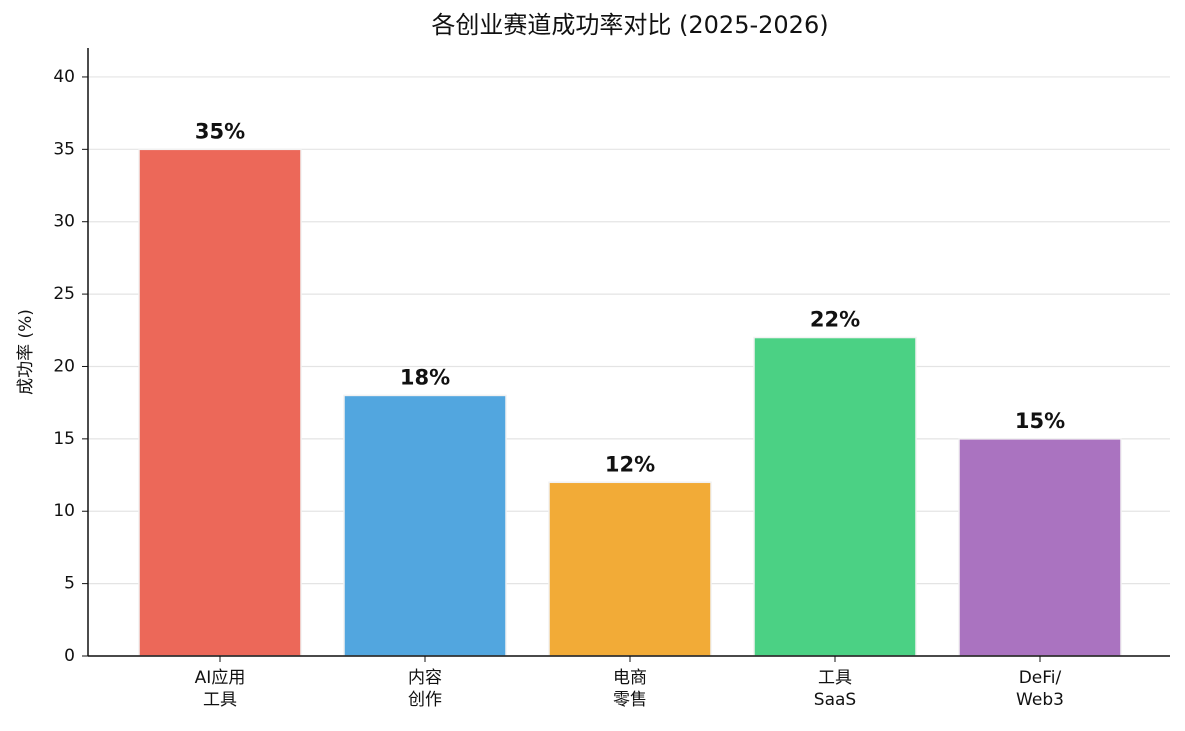 The height and width of the screenshot is (731, 1185). I want to click on x-tick-label: 内容 创作, so click(425, 689).